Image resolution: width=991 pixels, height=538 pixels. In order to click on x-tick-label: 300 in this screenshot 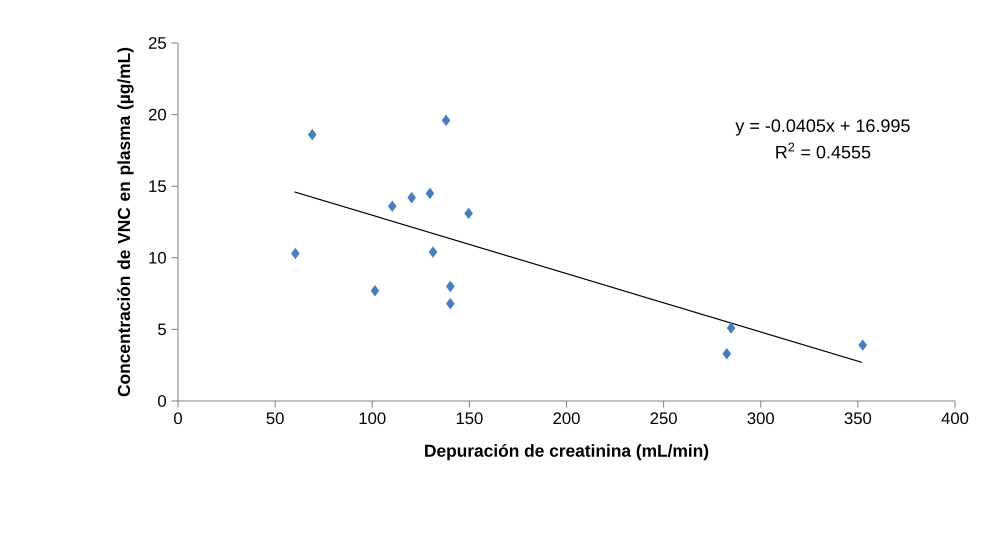, I will do `click(760, 418)`.